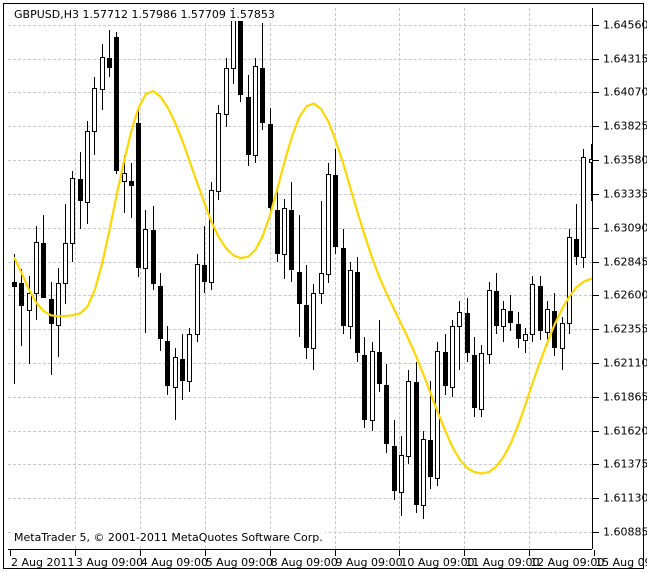 The width and height of the screenshot is (647, 572). What do you see at coordinates (239, 562) in the screenshot?
I see `time-axis-label: 5 Aug 09:00` at bounding box center [239, 562].